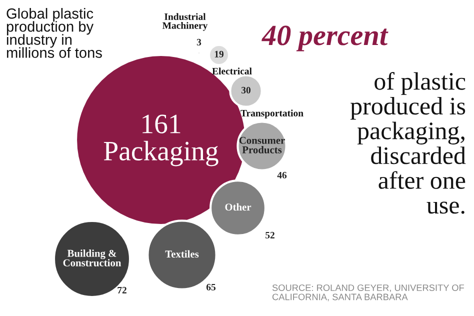  What do you see at coordinates (122, 290) in the screenshot?
I see `data-label: 72` at bounding box center [122, 290].